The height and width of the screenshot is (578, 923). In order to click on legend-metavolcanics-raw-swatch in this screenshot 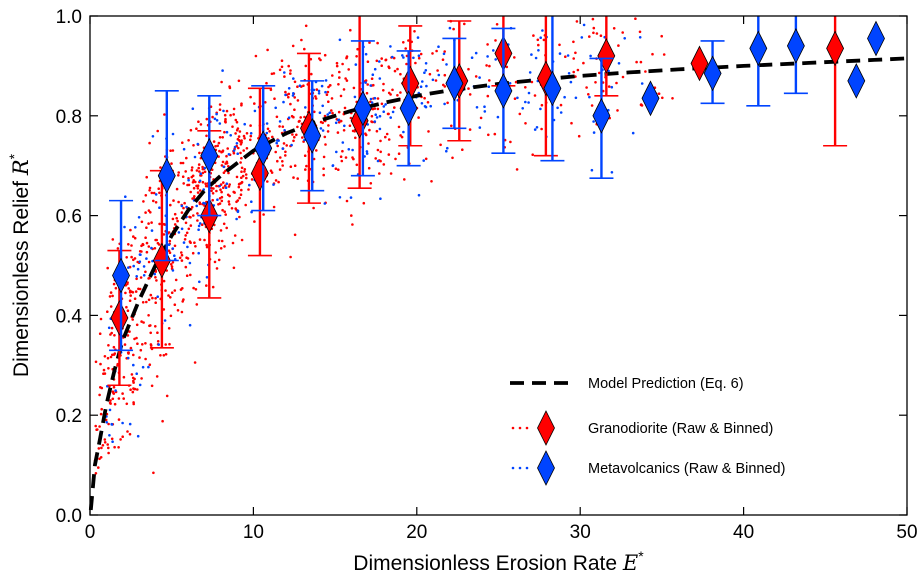, I will do `click(527, 468)`.